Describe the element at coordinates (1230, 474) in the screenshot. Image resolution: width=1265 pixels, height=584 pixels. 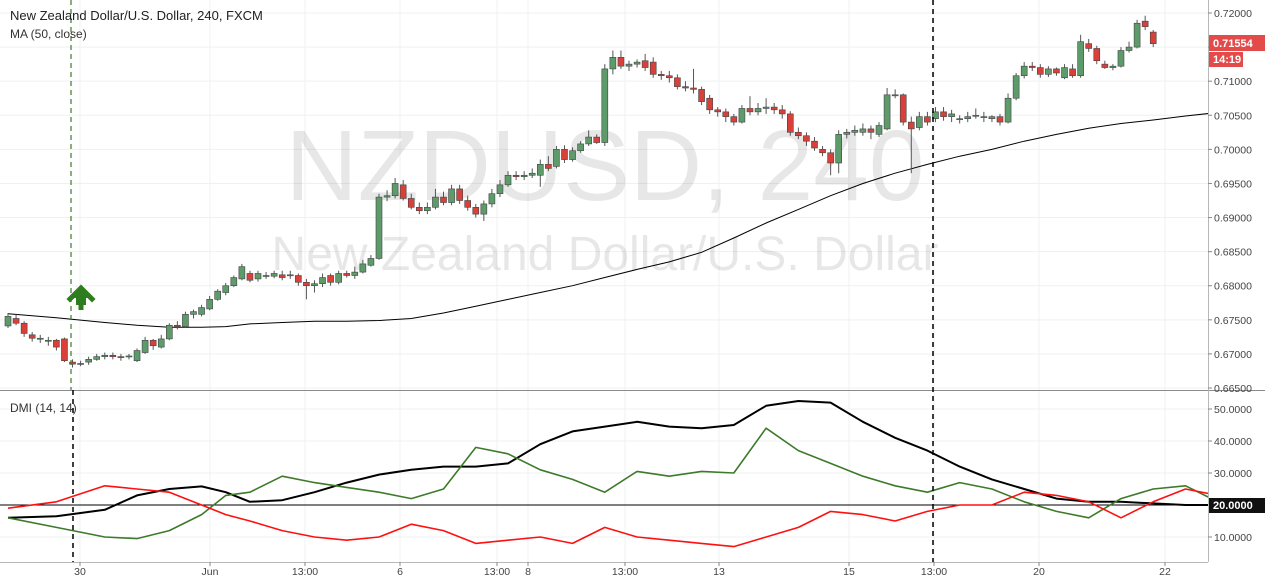
I see `dmi-axis: 50.0000 40.0000 30.0000 10.0000` at that location.